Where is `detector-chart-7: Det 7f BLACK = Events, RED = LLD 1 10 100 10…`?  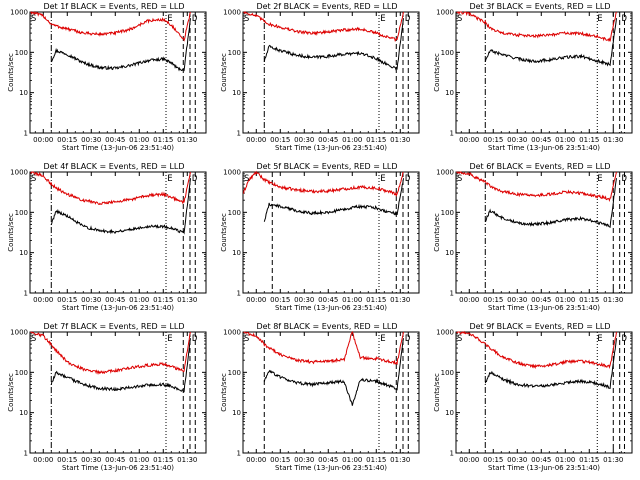 detector-chart-7: Det 7f BLACK = Events, RED = LLD 1 10 100 10… is located at coordinates (107, 397).